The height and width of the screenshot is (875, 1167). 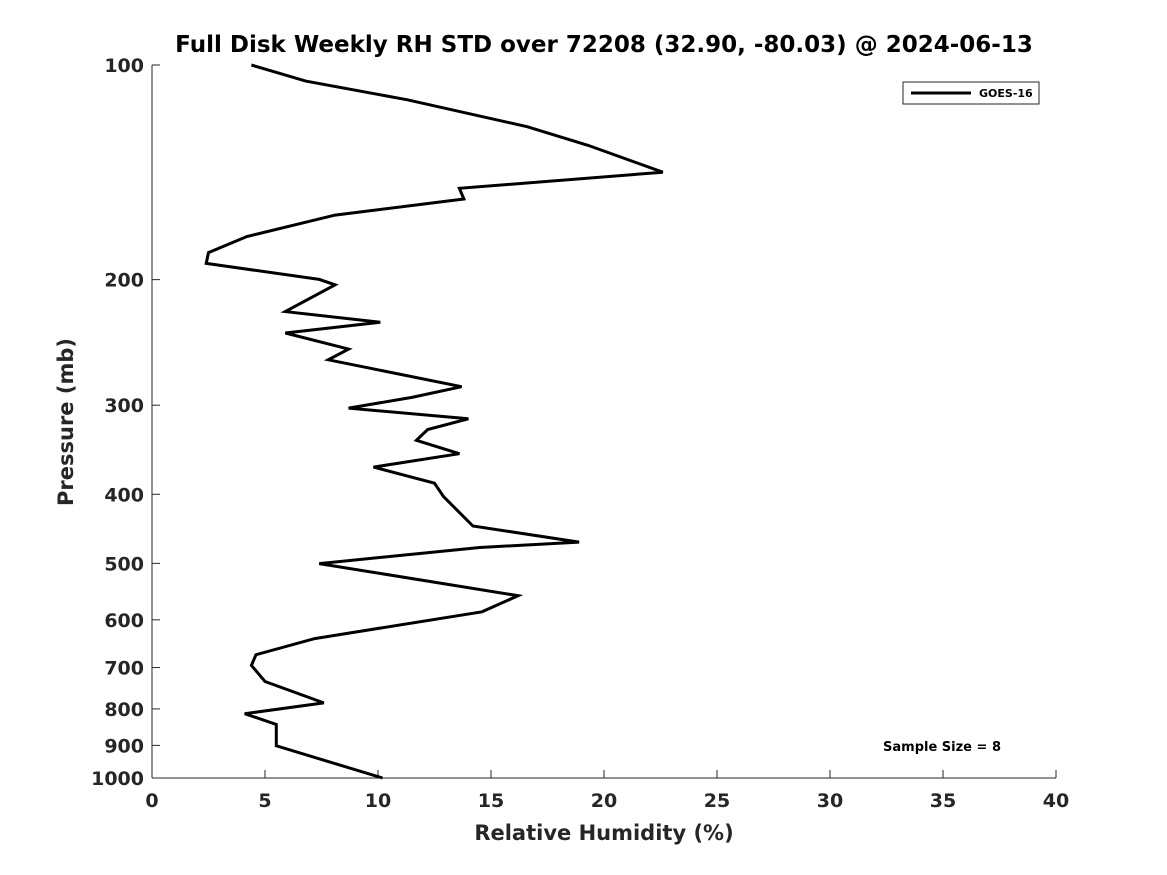 What do you see at coordinates (1056, 801) in the screenshot?
I see `x-tick-label: 40` at bounding box center [1056, 801].